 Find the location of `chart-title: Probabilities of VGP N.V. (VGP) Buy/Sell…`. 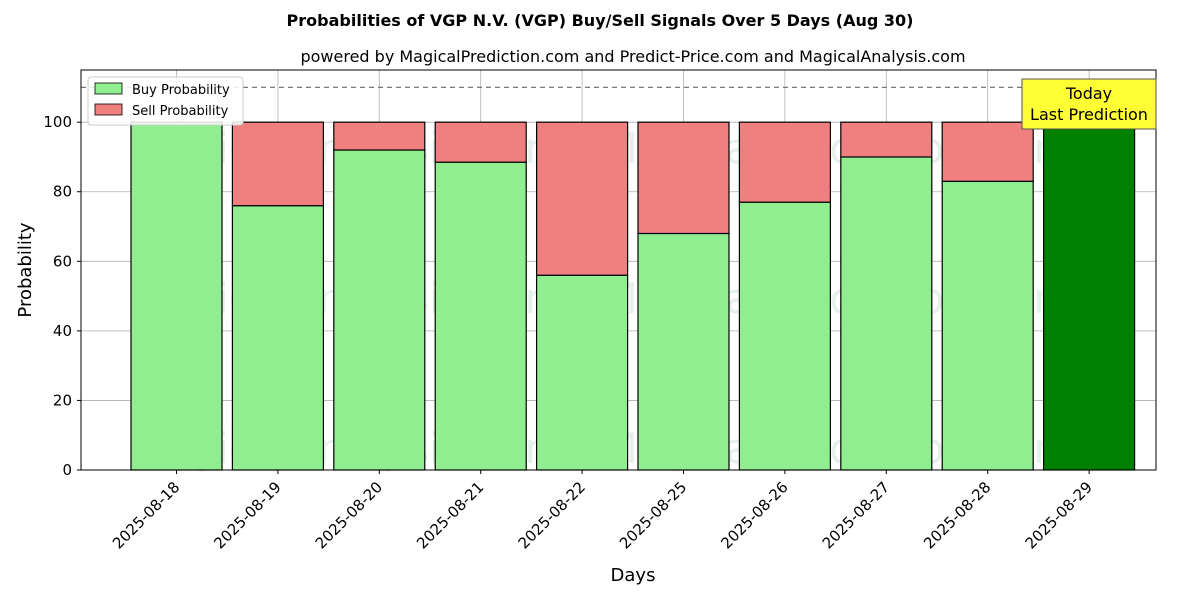

chart-title: Probabilities of VGP N.V. (VGP) Buy/Sell… is located at coordinates (600, 20).